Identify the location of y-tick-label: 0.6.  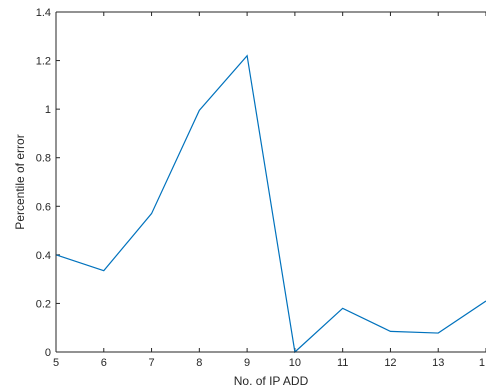
(43, 207).